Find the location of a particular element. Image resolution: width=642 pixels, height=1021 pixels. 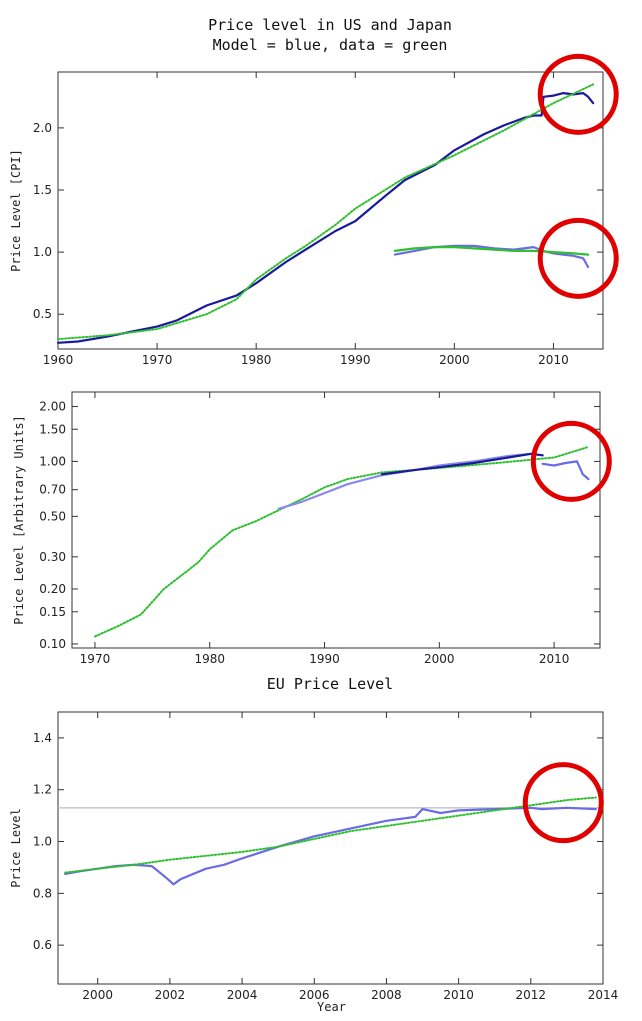

y-tick-label: 1.4 is located at coordinates (42, 738).